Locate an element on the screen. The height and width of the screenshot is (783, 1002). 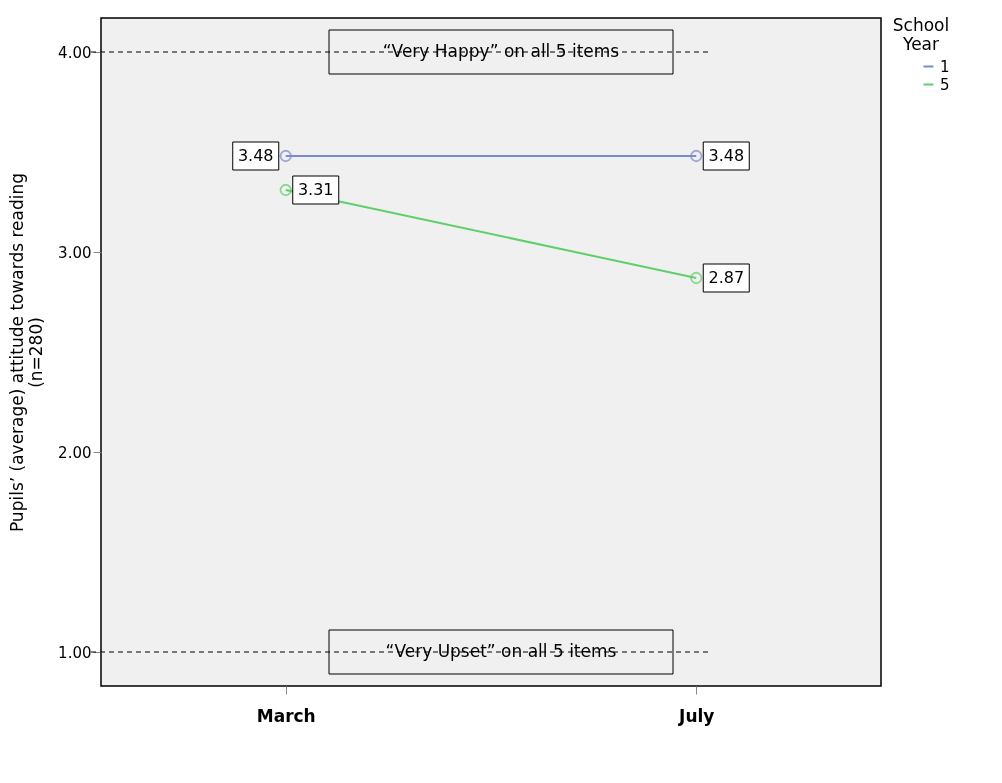
data-label: 3.31 is located at coordinates (315, 189).